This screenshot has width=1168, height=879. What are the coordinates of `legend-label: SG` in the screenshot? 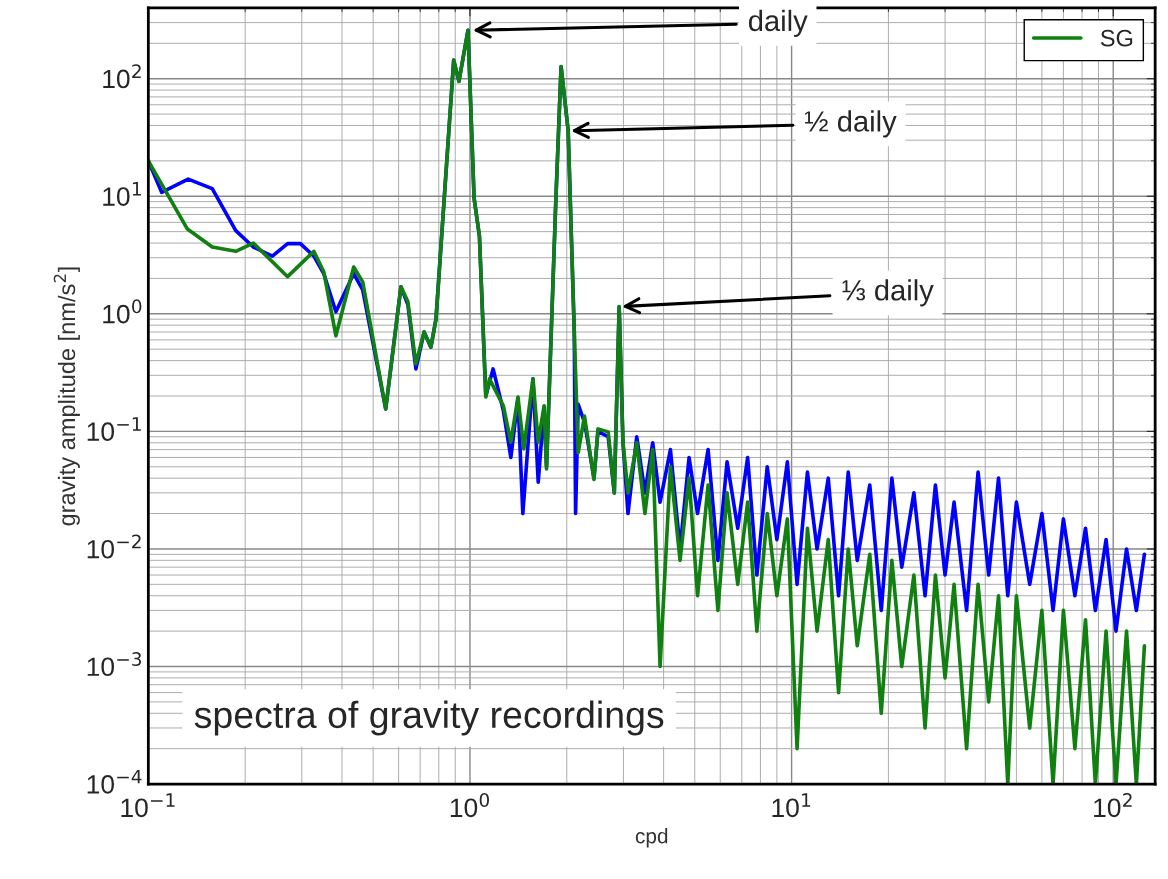 It's located at (1116, 38).